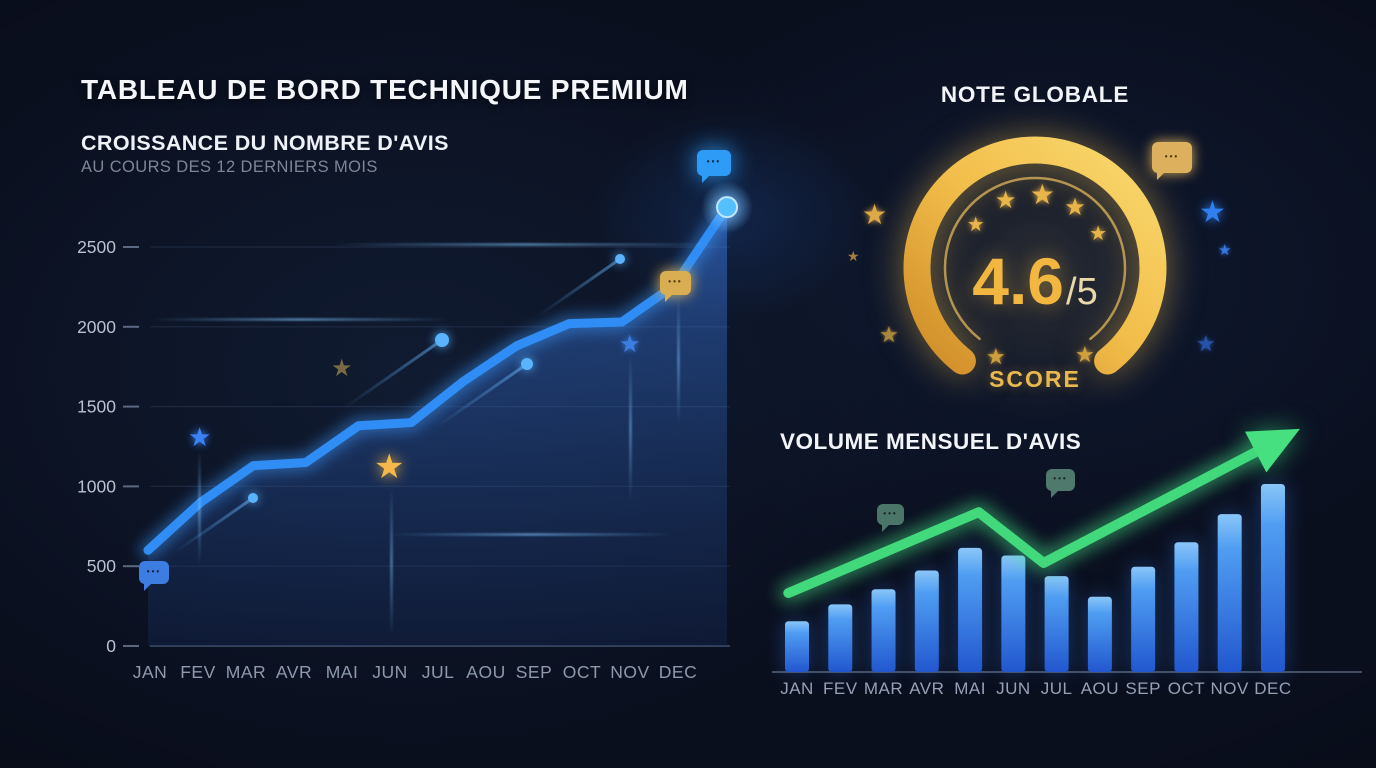 The width and height of the screenshot is (1376, 768). What do you see at coordinates (96, 327) in the screenshot?
I see `y-tick-label: 2000` at bounding box center [96, 327].